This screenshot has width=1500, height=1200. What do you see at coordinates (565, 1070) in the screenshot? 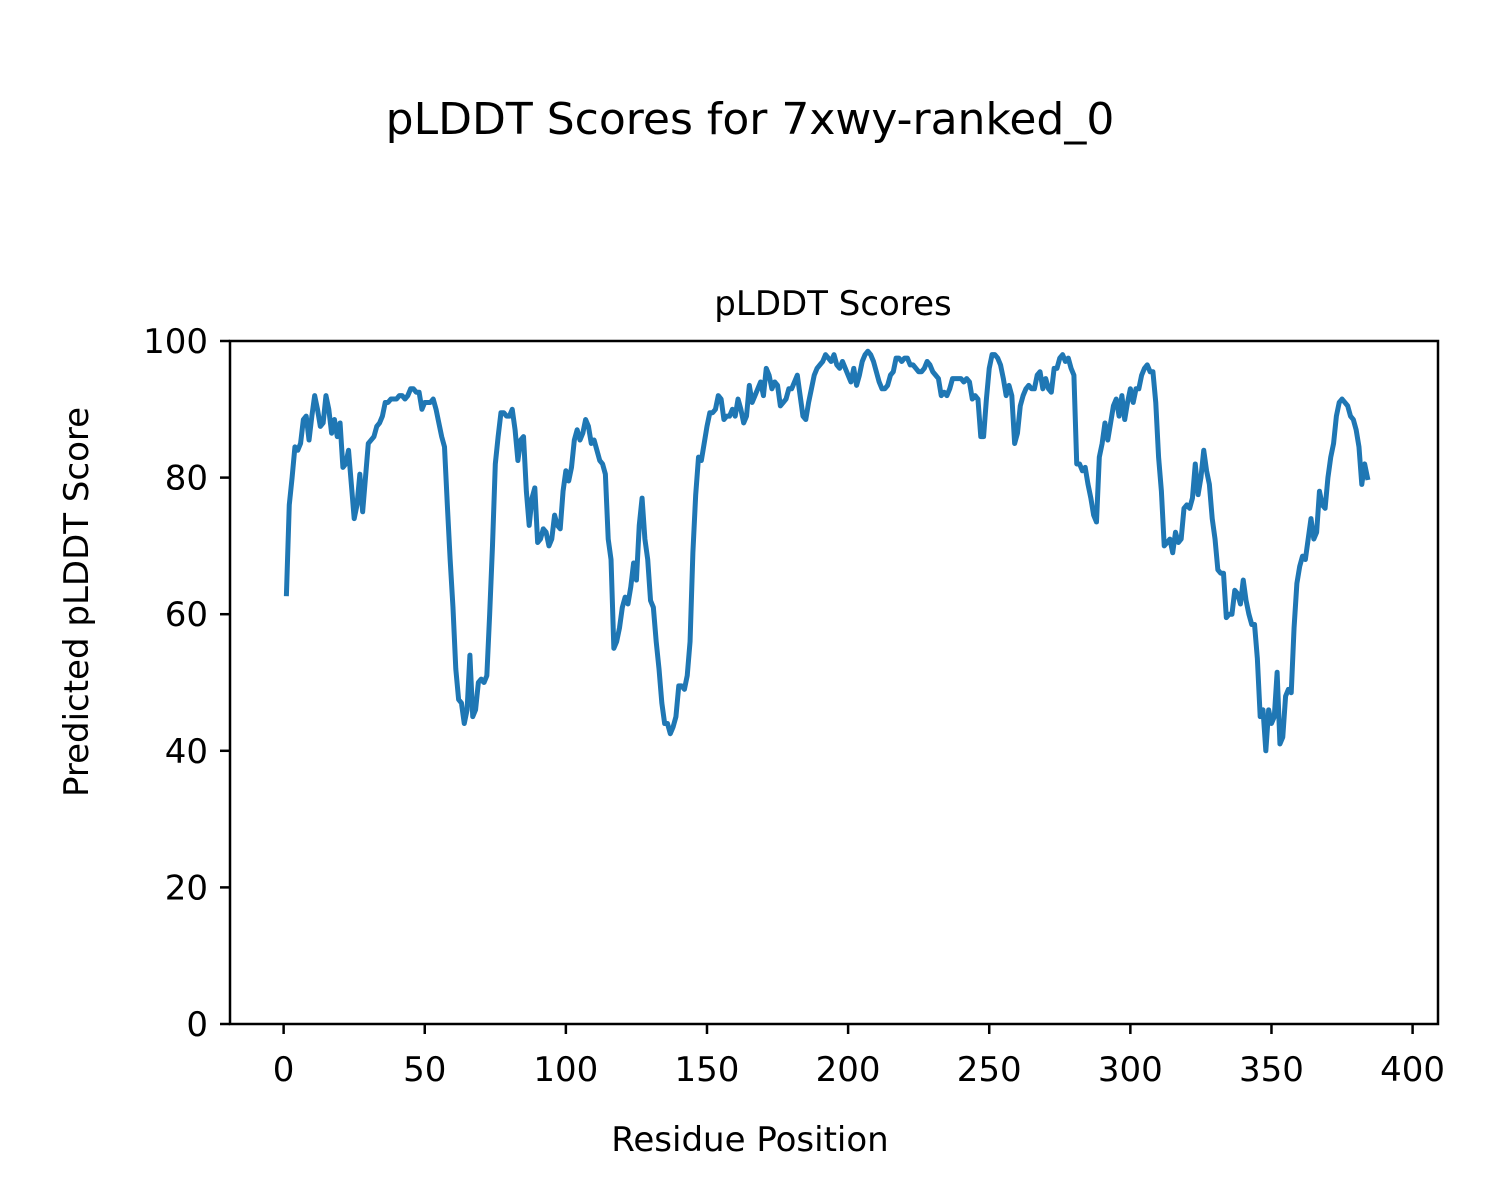
I see `x-tick-label: 100` at bounding box center [565, 1070].